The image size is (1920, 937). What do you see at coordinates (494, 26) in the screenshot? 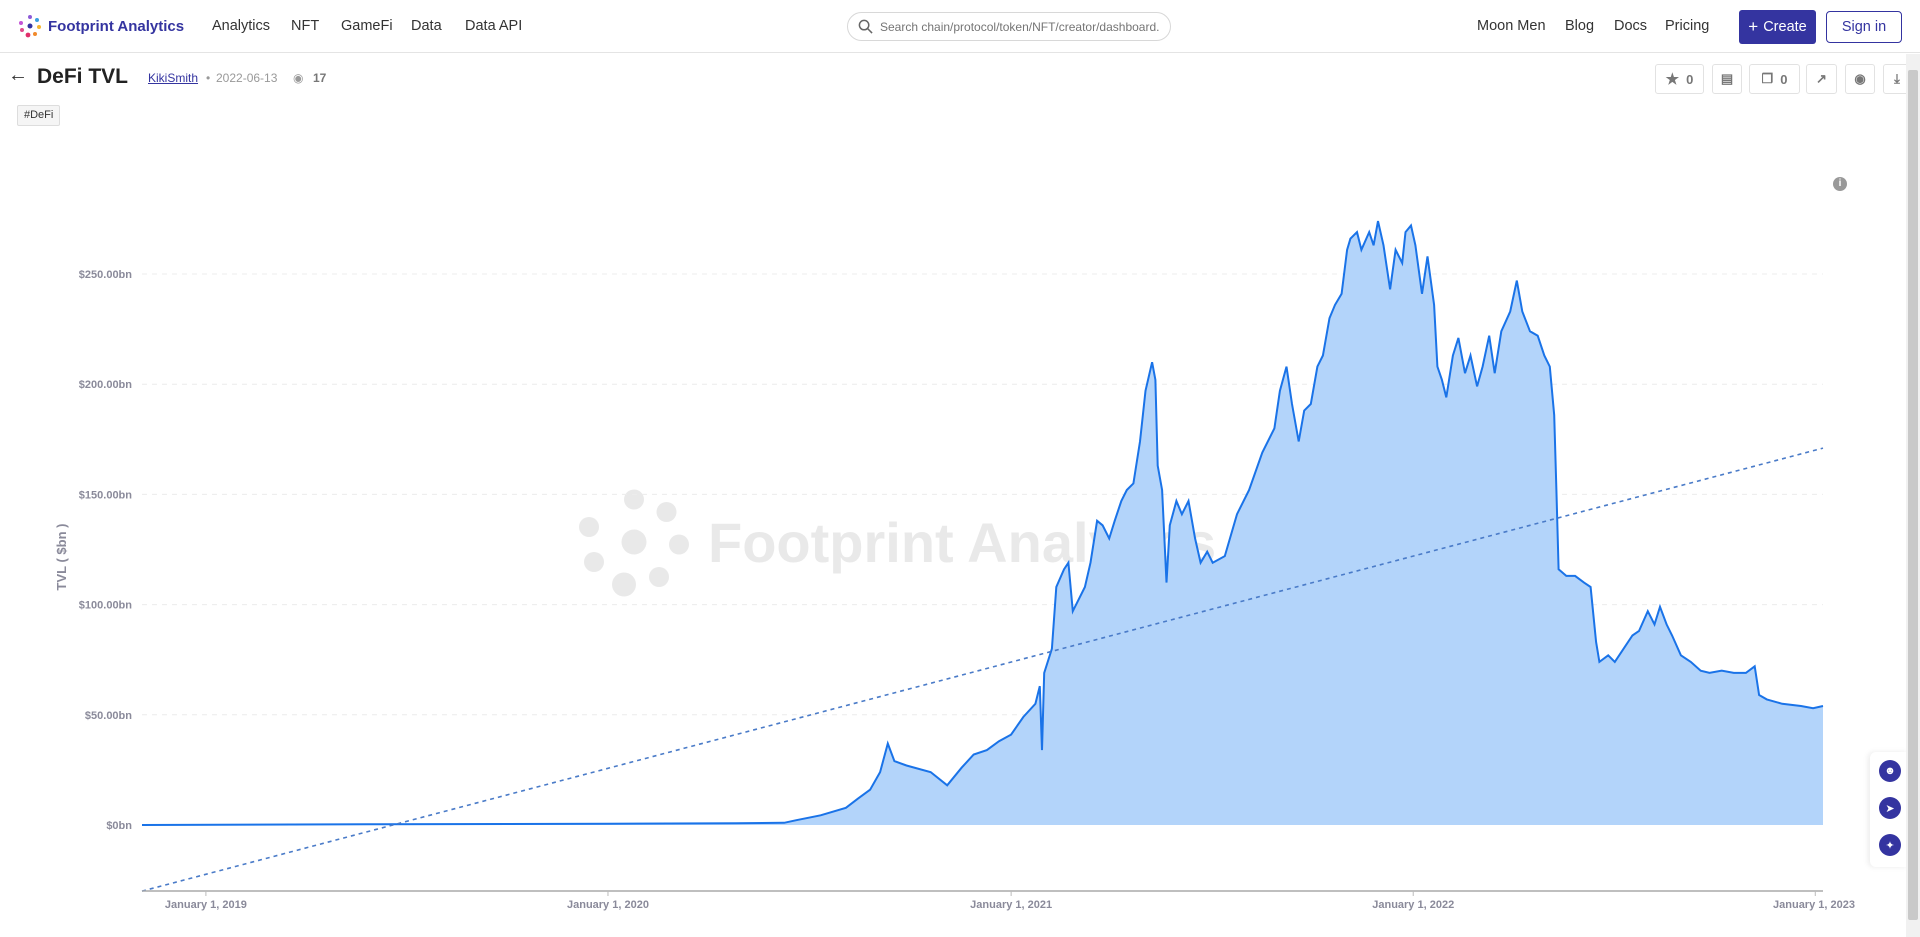
I see `nav-data-api: Data API` at bounding box center [494, 26].